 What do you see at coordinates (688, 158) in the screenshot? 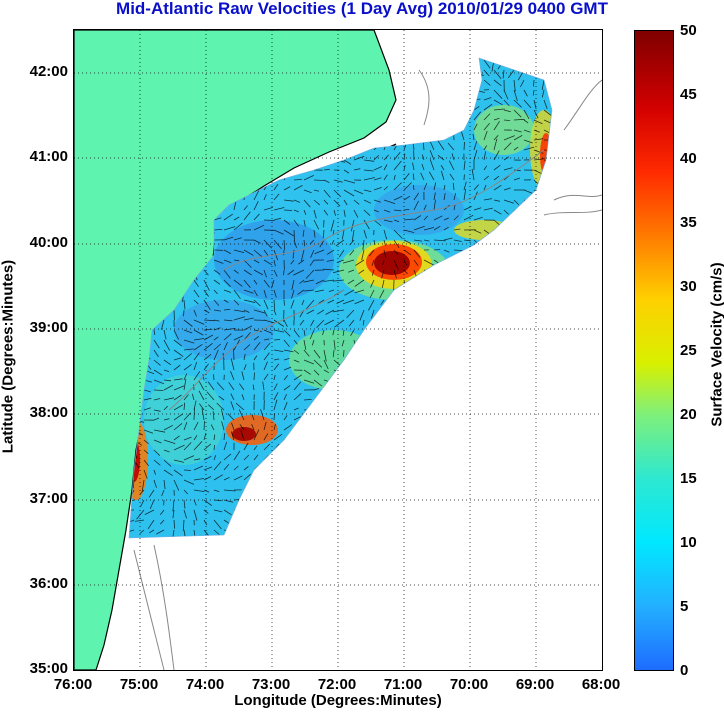
I see `colorbar-tick-label: 40` at bounding box center [688, 158].